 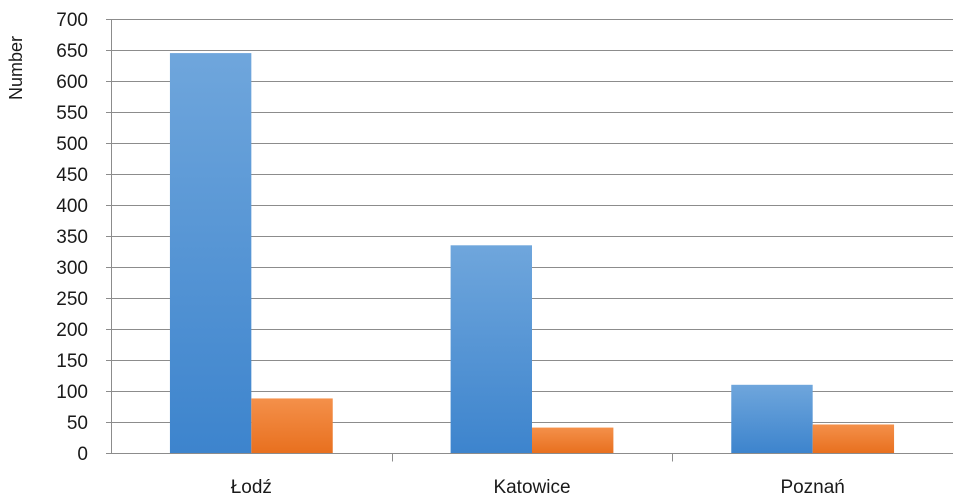 What do you see at coordinates (251, 487) in the screenshot?
I see `x-tick-label: Łodź` at bounding box center [251, 487].